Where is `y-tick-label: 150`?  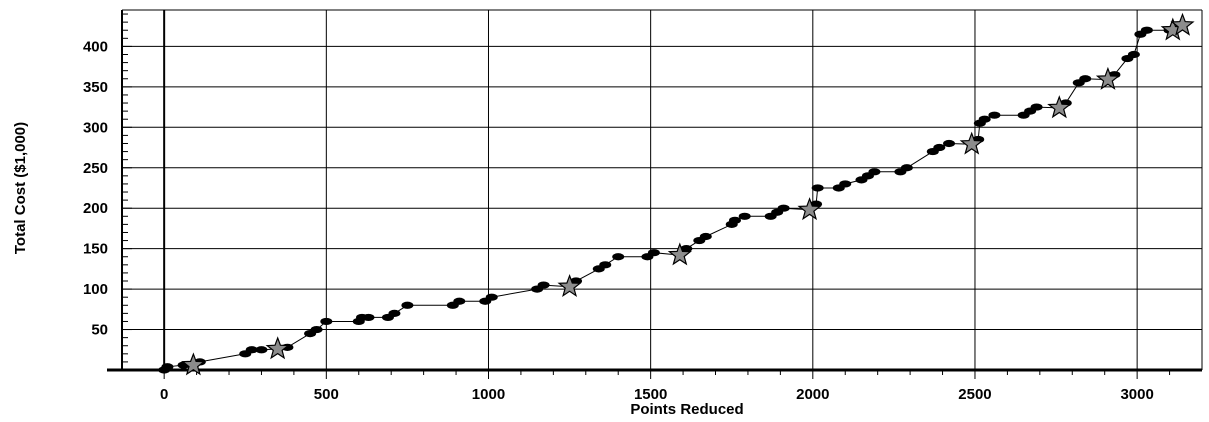 y-tick-label: 150 is located at coordinates (95, 249).